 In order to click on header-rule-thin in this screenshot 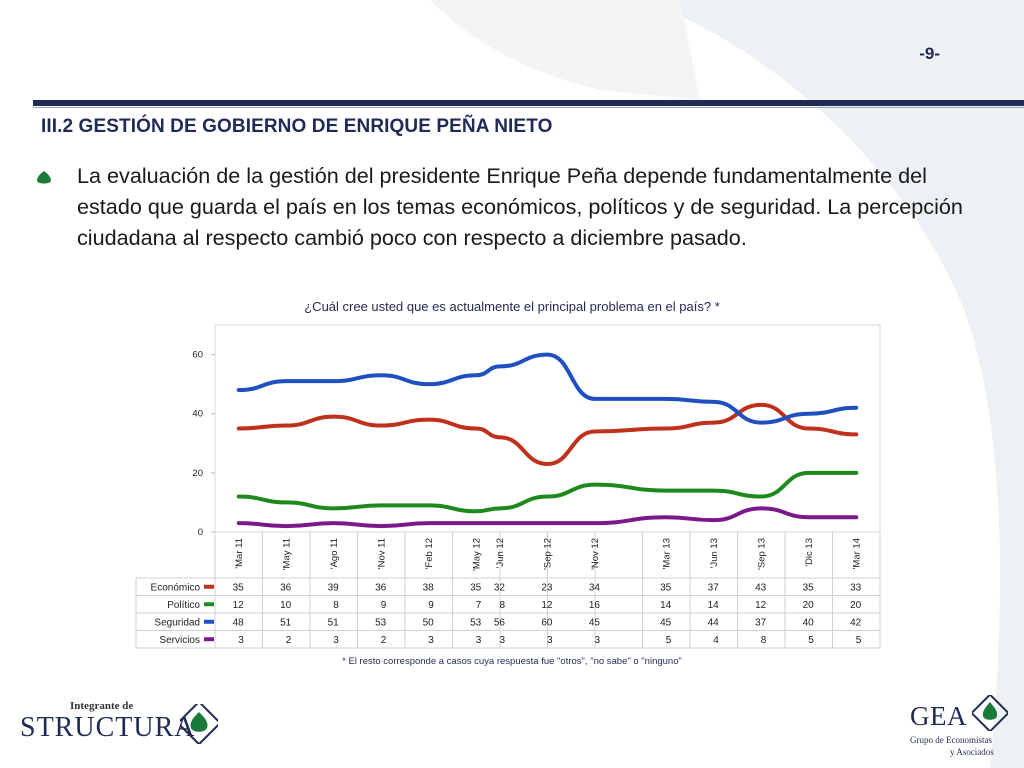, I will do `click(528, 107)`.